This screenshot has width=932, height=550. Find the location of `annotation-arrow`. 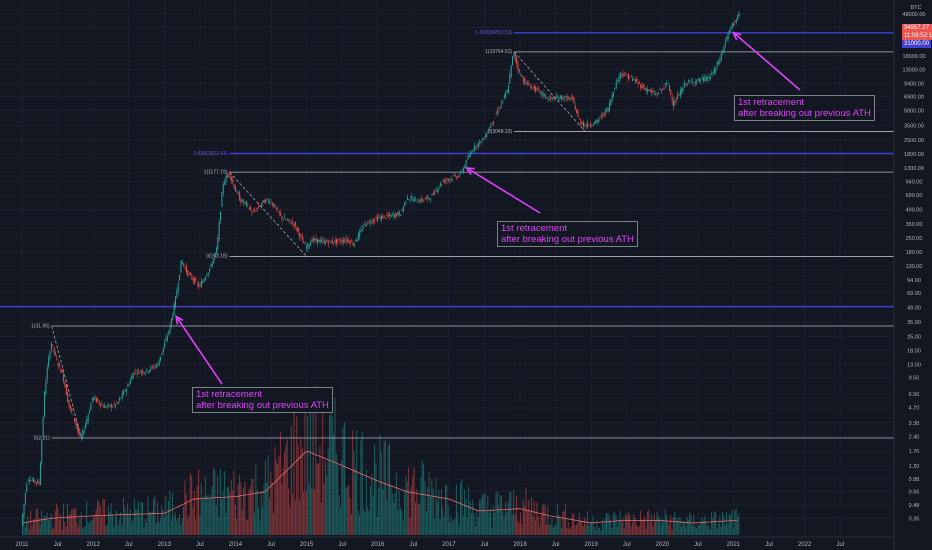

annotation-arrow is located at coordinates (766, 61).